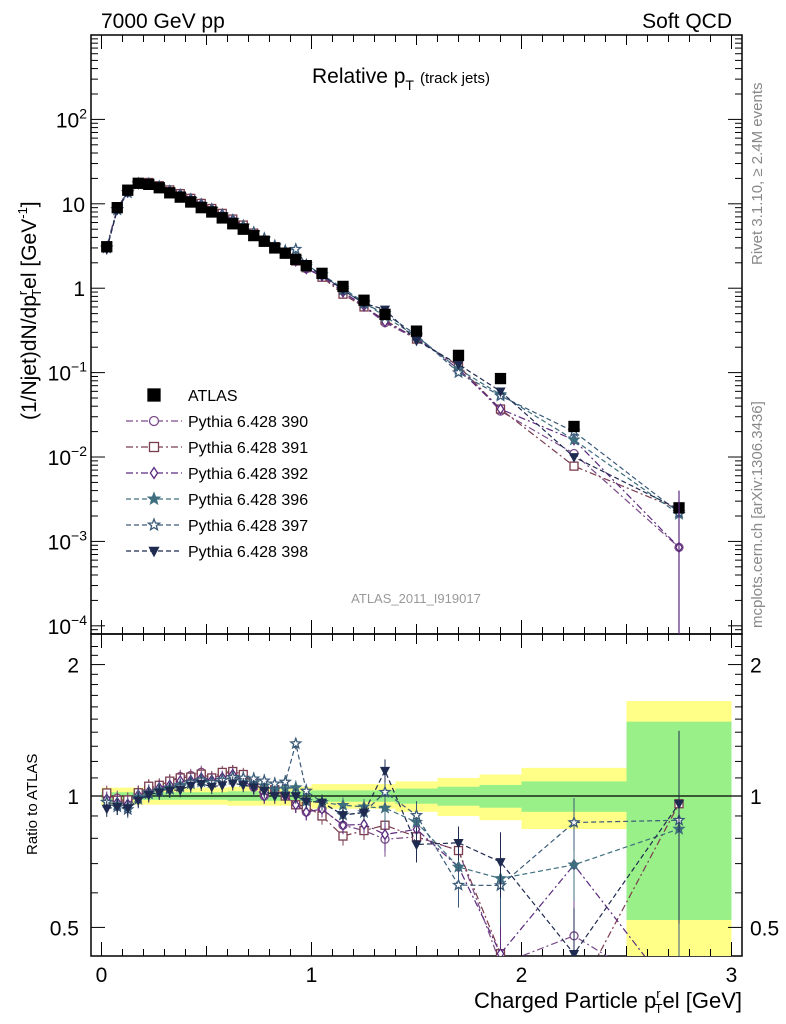 This screenshot has width=786, height=1024. What do you see at coordinates (102, 975) in the screenshot?
I see `x-tick-label: 0` at bounding box center [102, 975].